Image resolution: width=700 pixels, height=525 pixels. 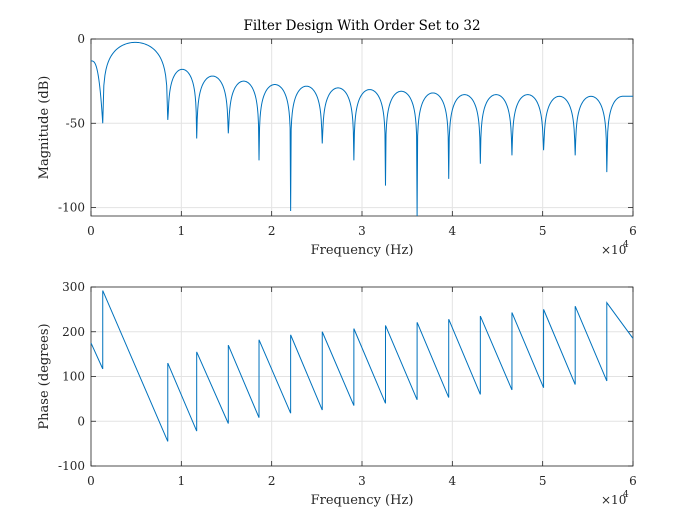 What do you see at coordinates (73, 332) in the screenshot?
I see `y-tick-label: 200` at bounding box center [73, 332].